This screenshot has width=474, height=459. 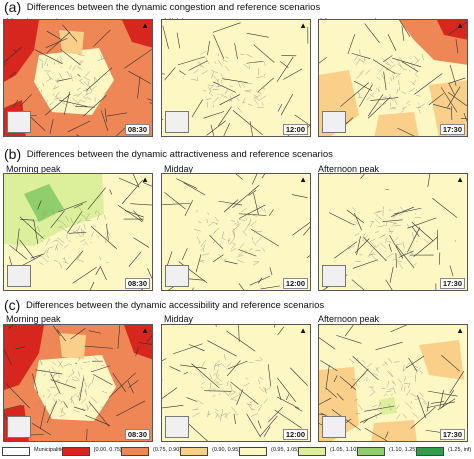 I want to click on row-b-period-midday: Midday, so click(x=179, y=169).